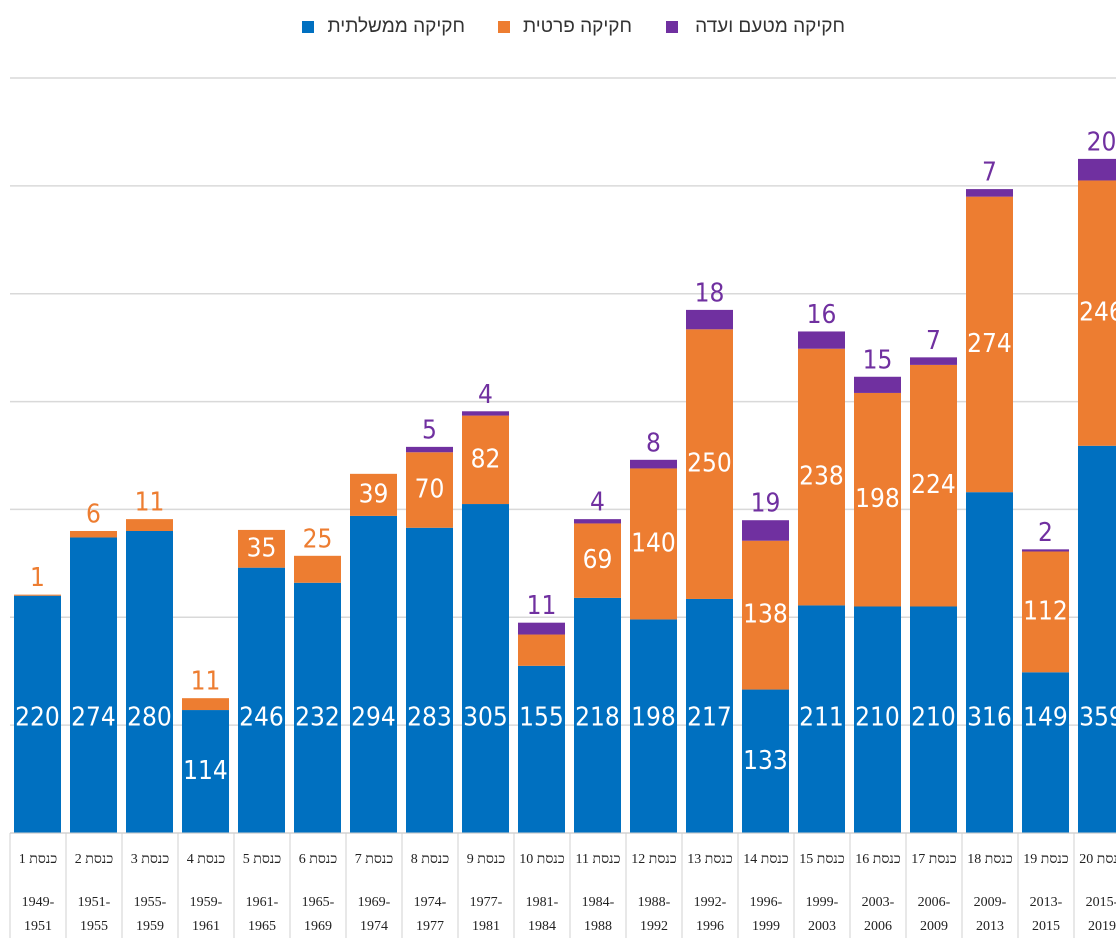 This screenshot has height=938, width=1116. I want to click on value-label: 238, so click(821, 477).